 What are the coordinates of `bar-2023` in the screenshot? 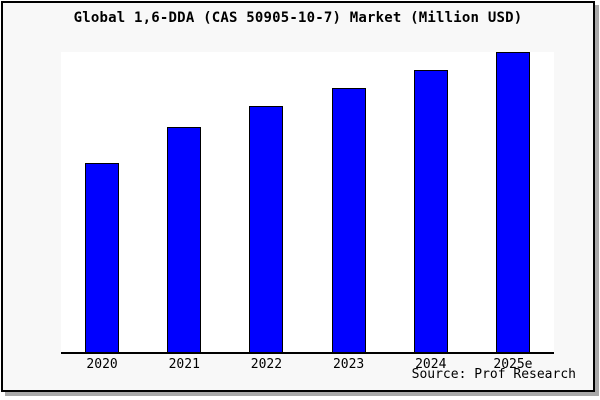 It's located at (348, 220).